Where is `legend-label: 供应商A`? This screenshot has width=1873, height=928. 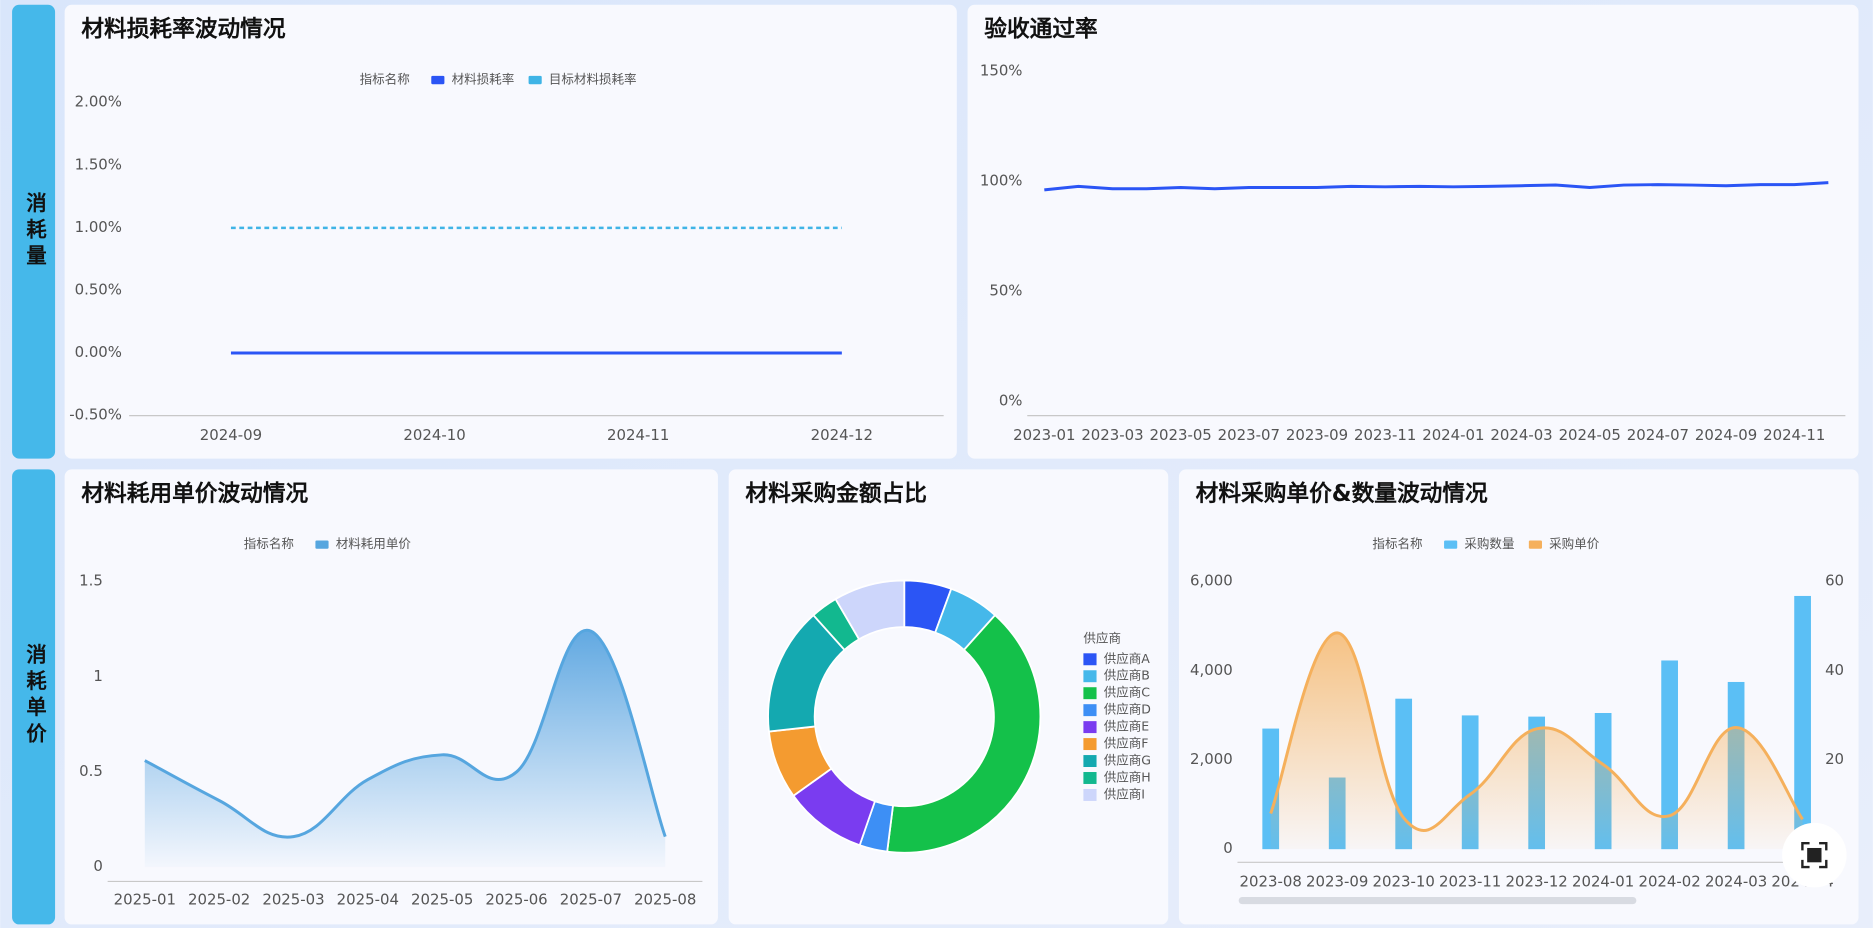
legend-label: 供应商A is located at coordinates (1127, 658).